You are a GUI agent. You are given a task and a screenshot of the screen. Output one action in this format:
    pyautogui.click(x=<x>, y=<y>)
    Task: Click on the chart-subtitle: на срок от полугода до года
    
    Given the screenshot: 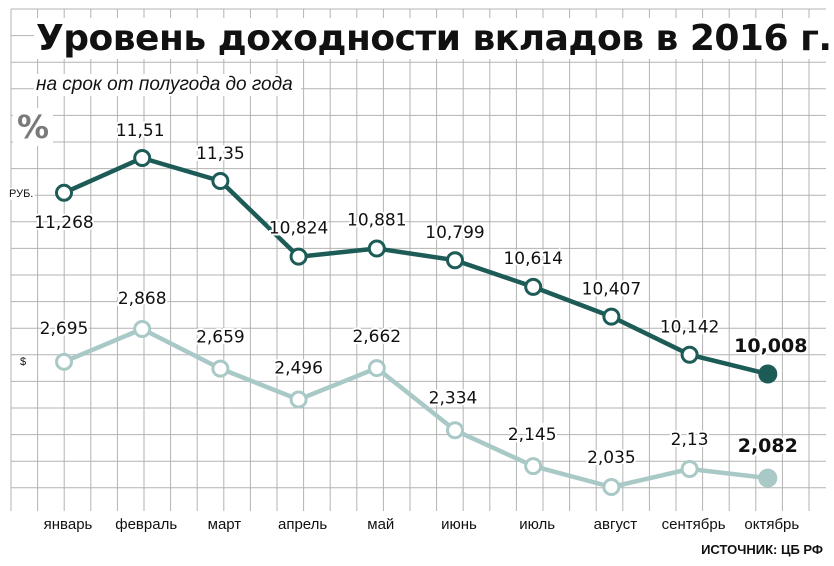 What is the action you would take?
    pyautogui.click(x=167, y=85)
    